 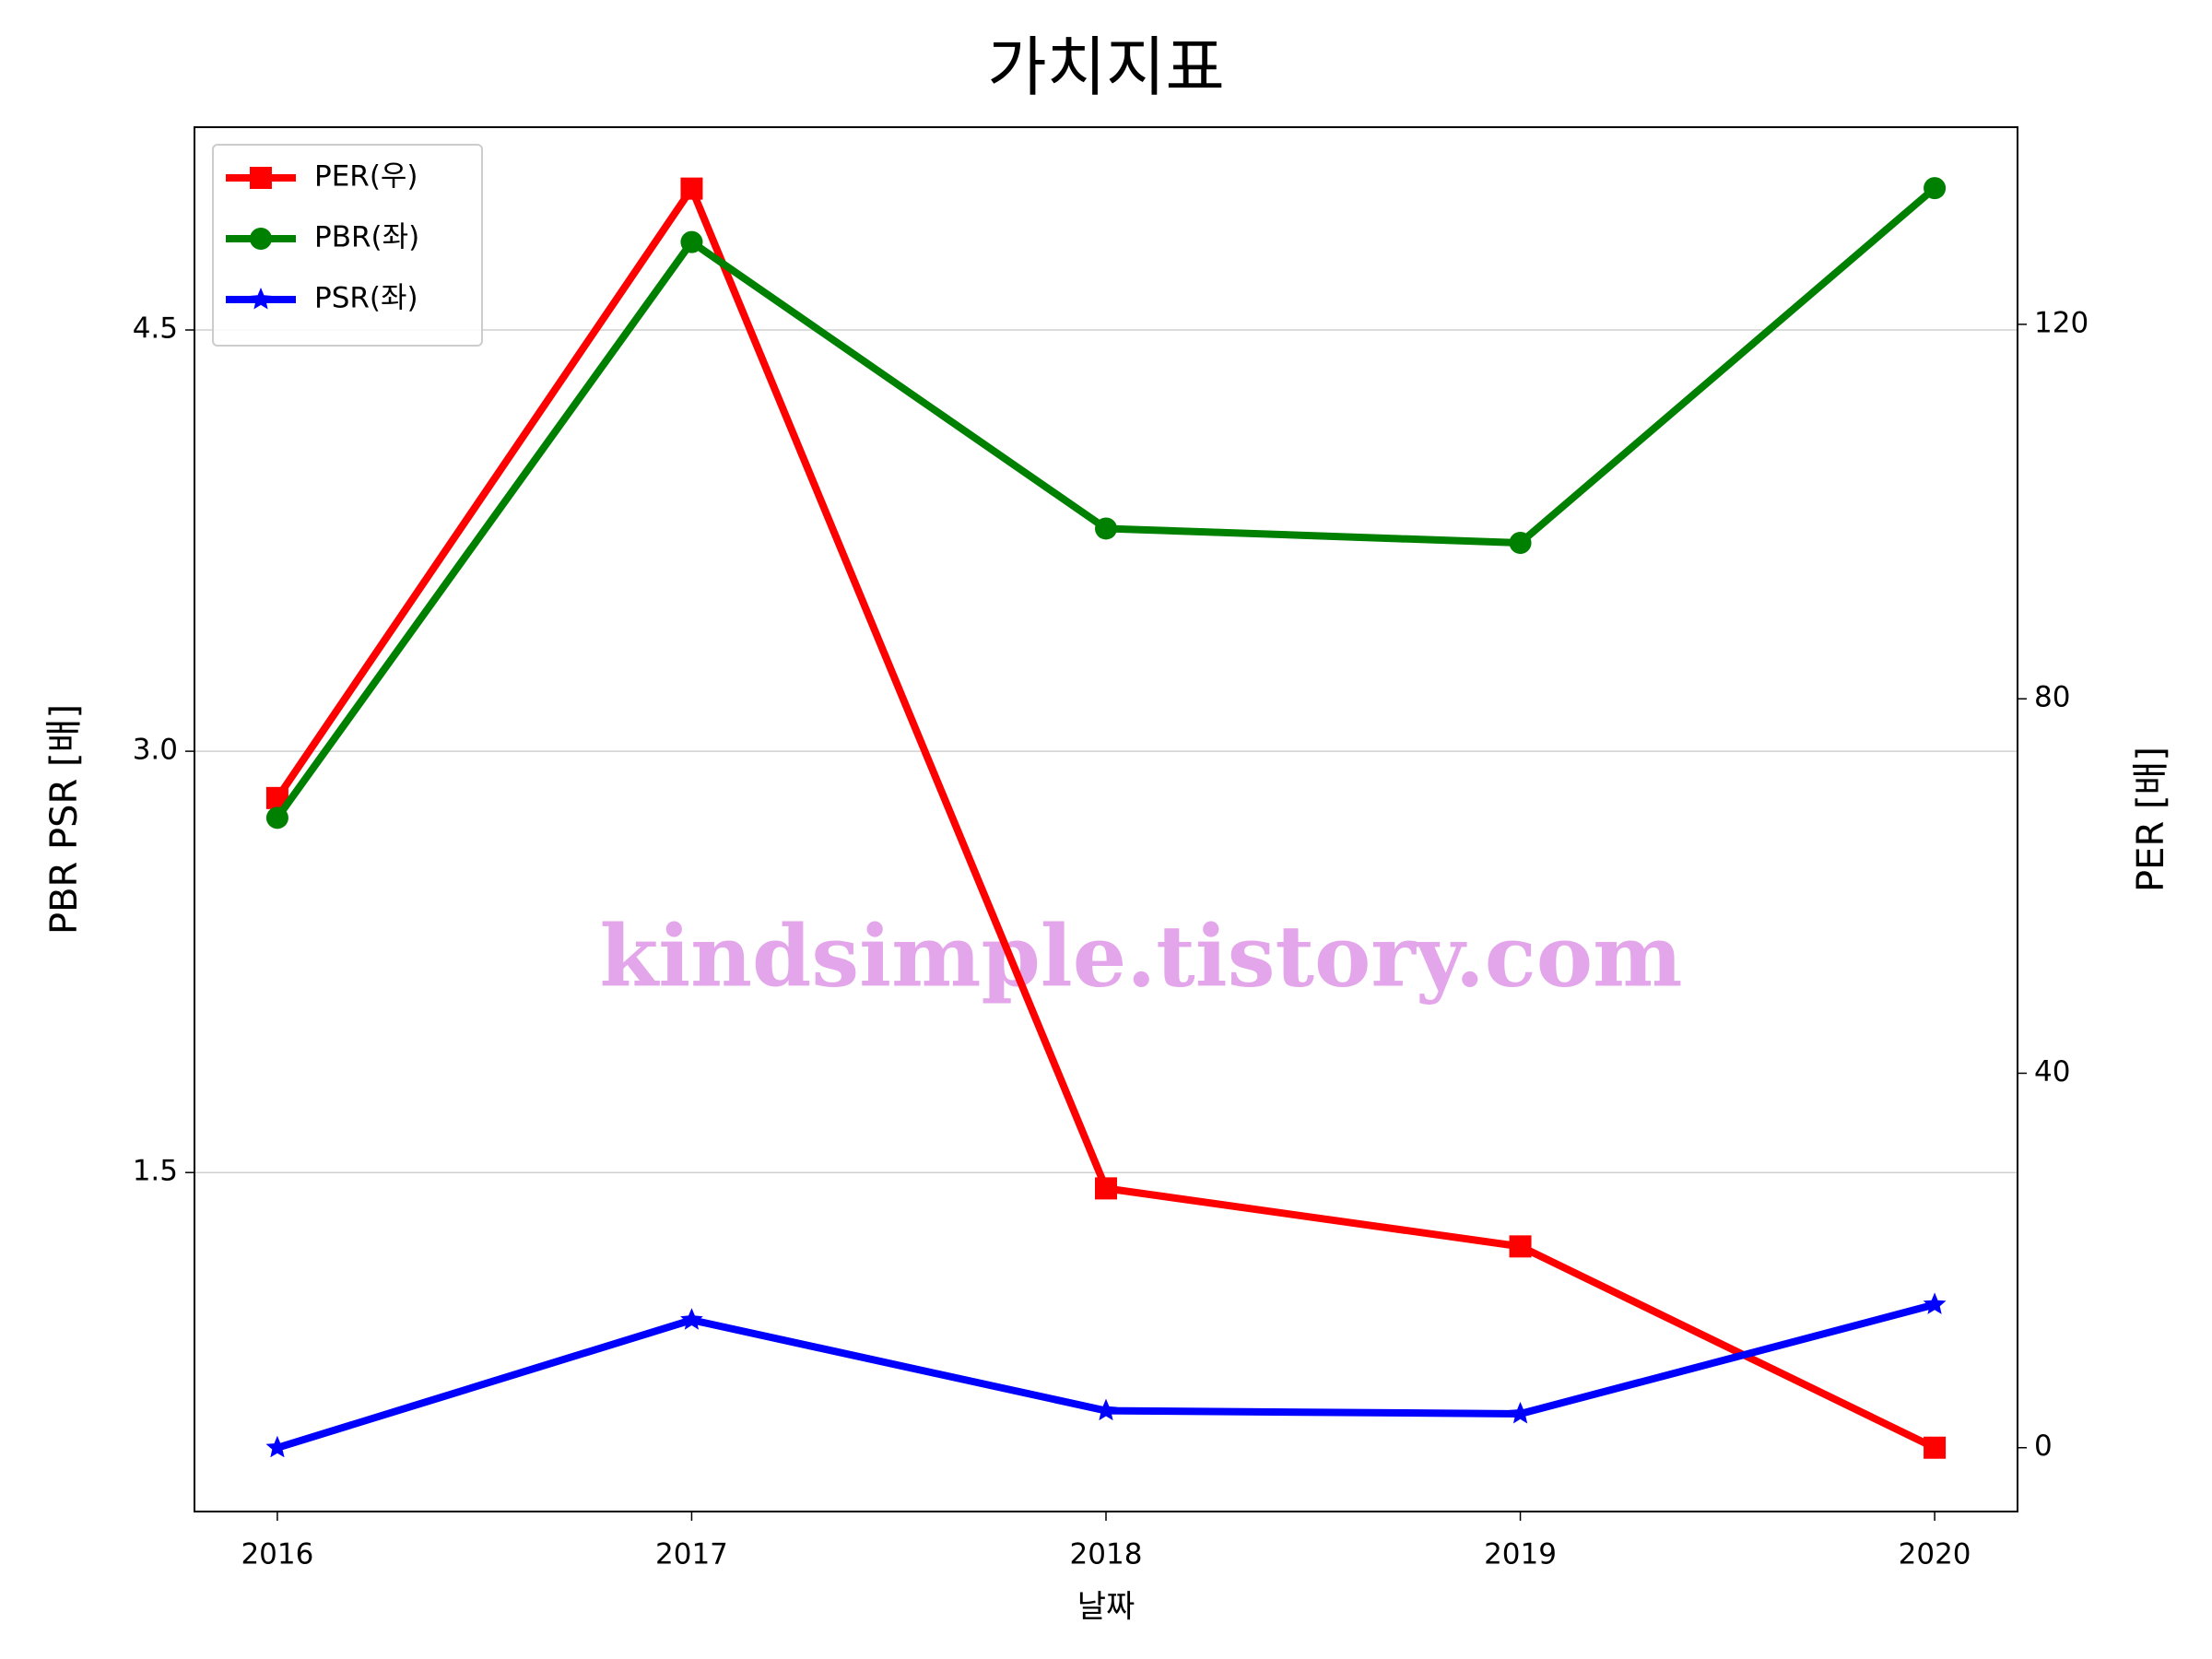 I want to click on x-tick-label: 2019, so click(x=1520, y=1554).